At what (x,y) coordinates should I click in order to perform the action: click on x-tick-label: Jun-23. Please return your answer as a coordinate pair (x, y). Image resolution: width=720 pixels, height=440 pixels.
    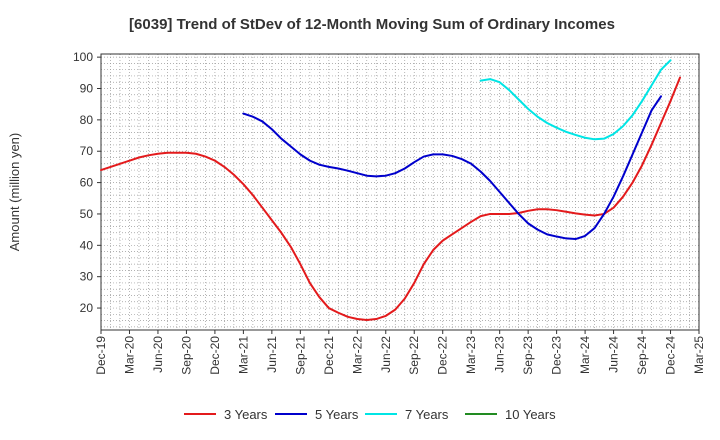
    Looking at the image, I should click on (500, 354).